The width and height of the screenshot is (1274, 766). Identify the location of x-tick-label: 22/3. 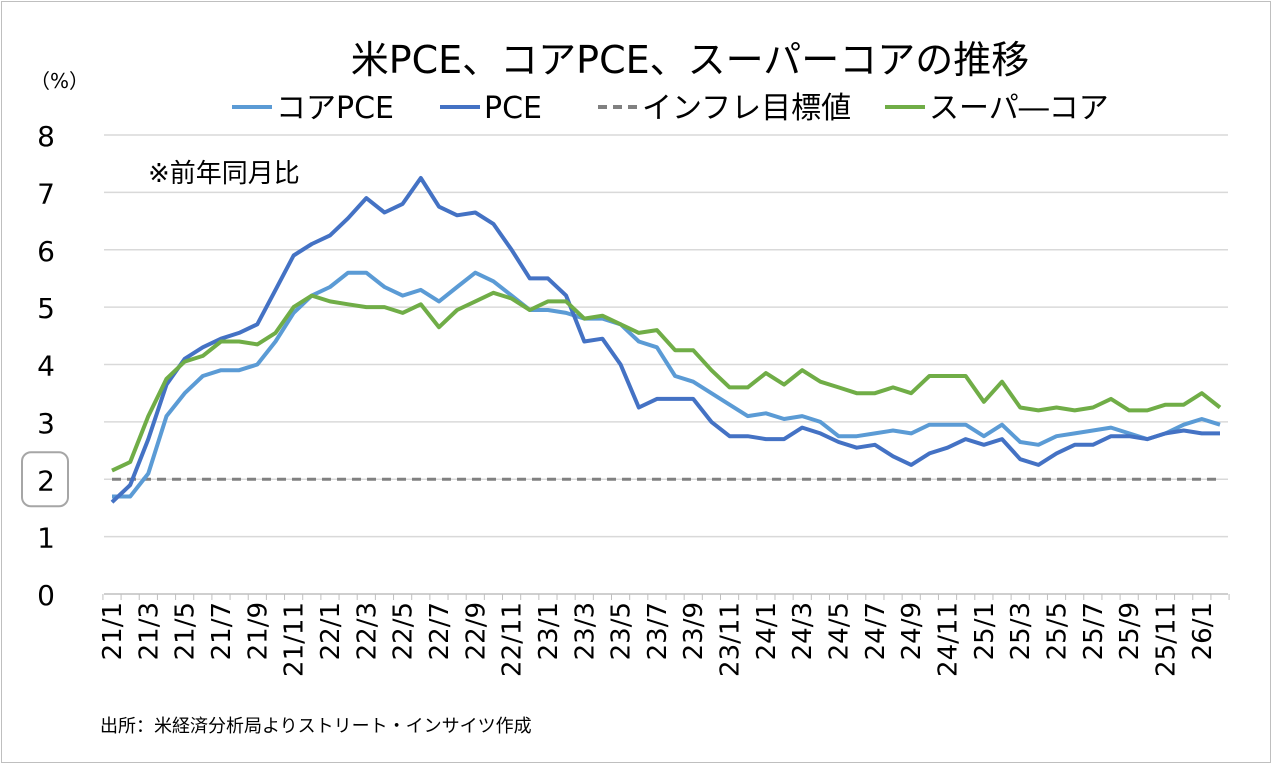
(367, 631).